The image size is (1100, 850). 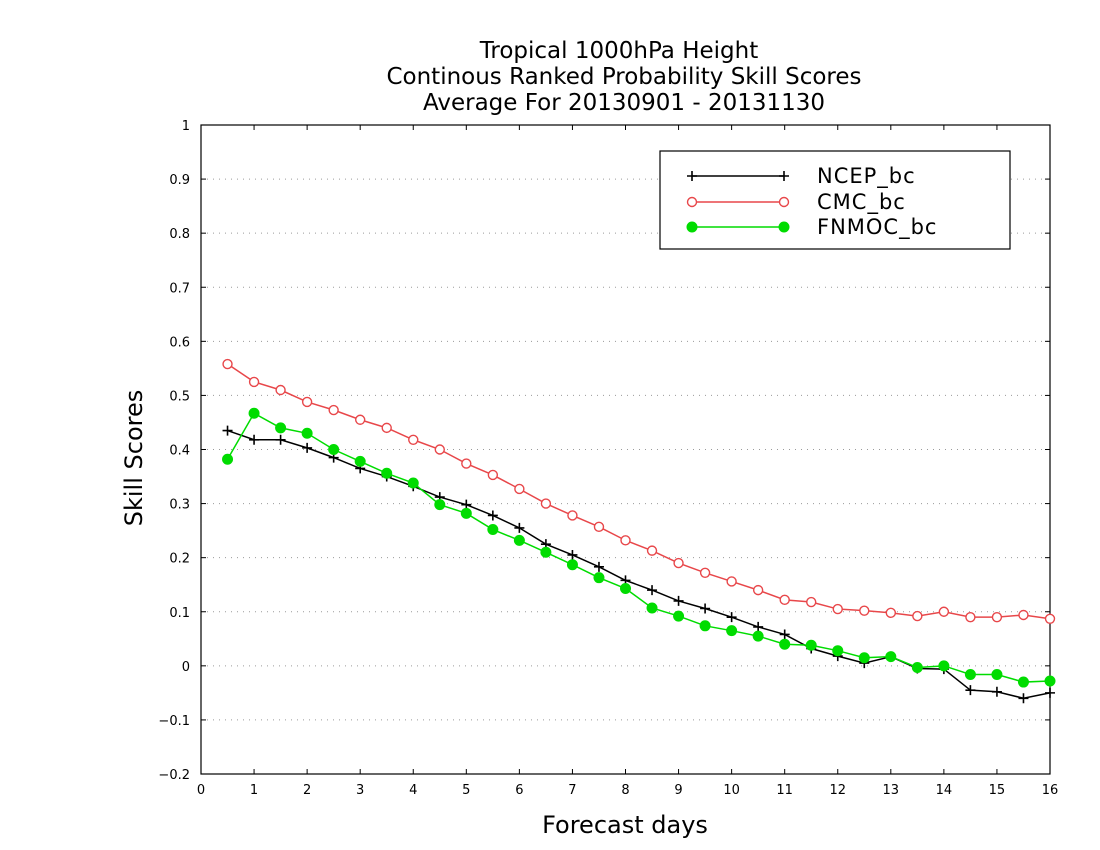 What do you see at coordinates (174, 775) in the screenshot?
I see `y-tick-label: −0.2` at bounding box center [174, 775].